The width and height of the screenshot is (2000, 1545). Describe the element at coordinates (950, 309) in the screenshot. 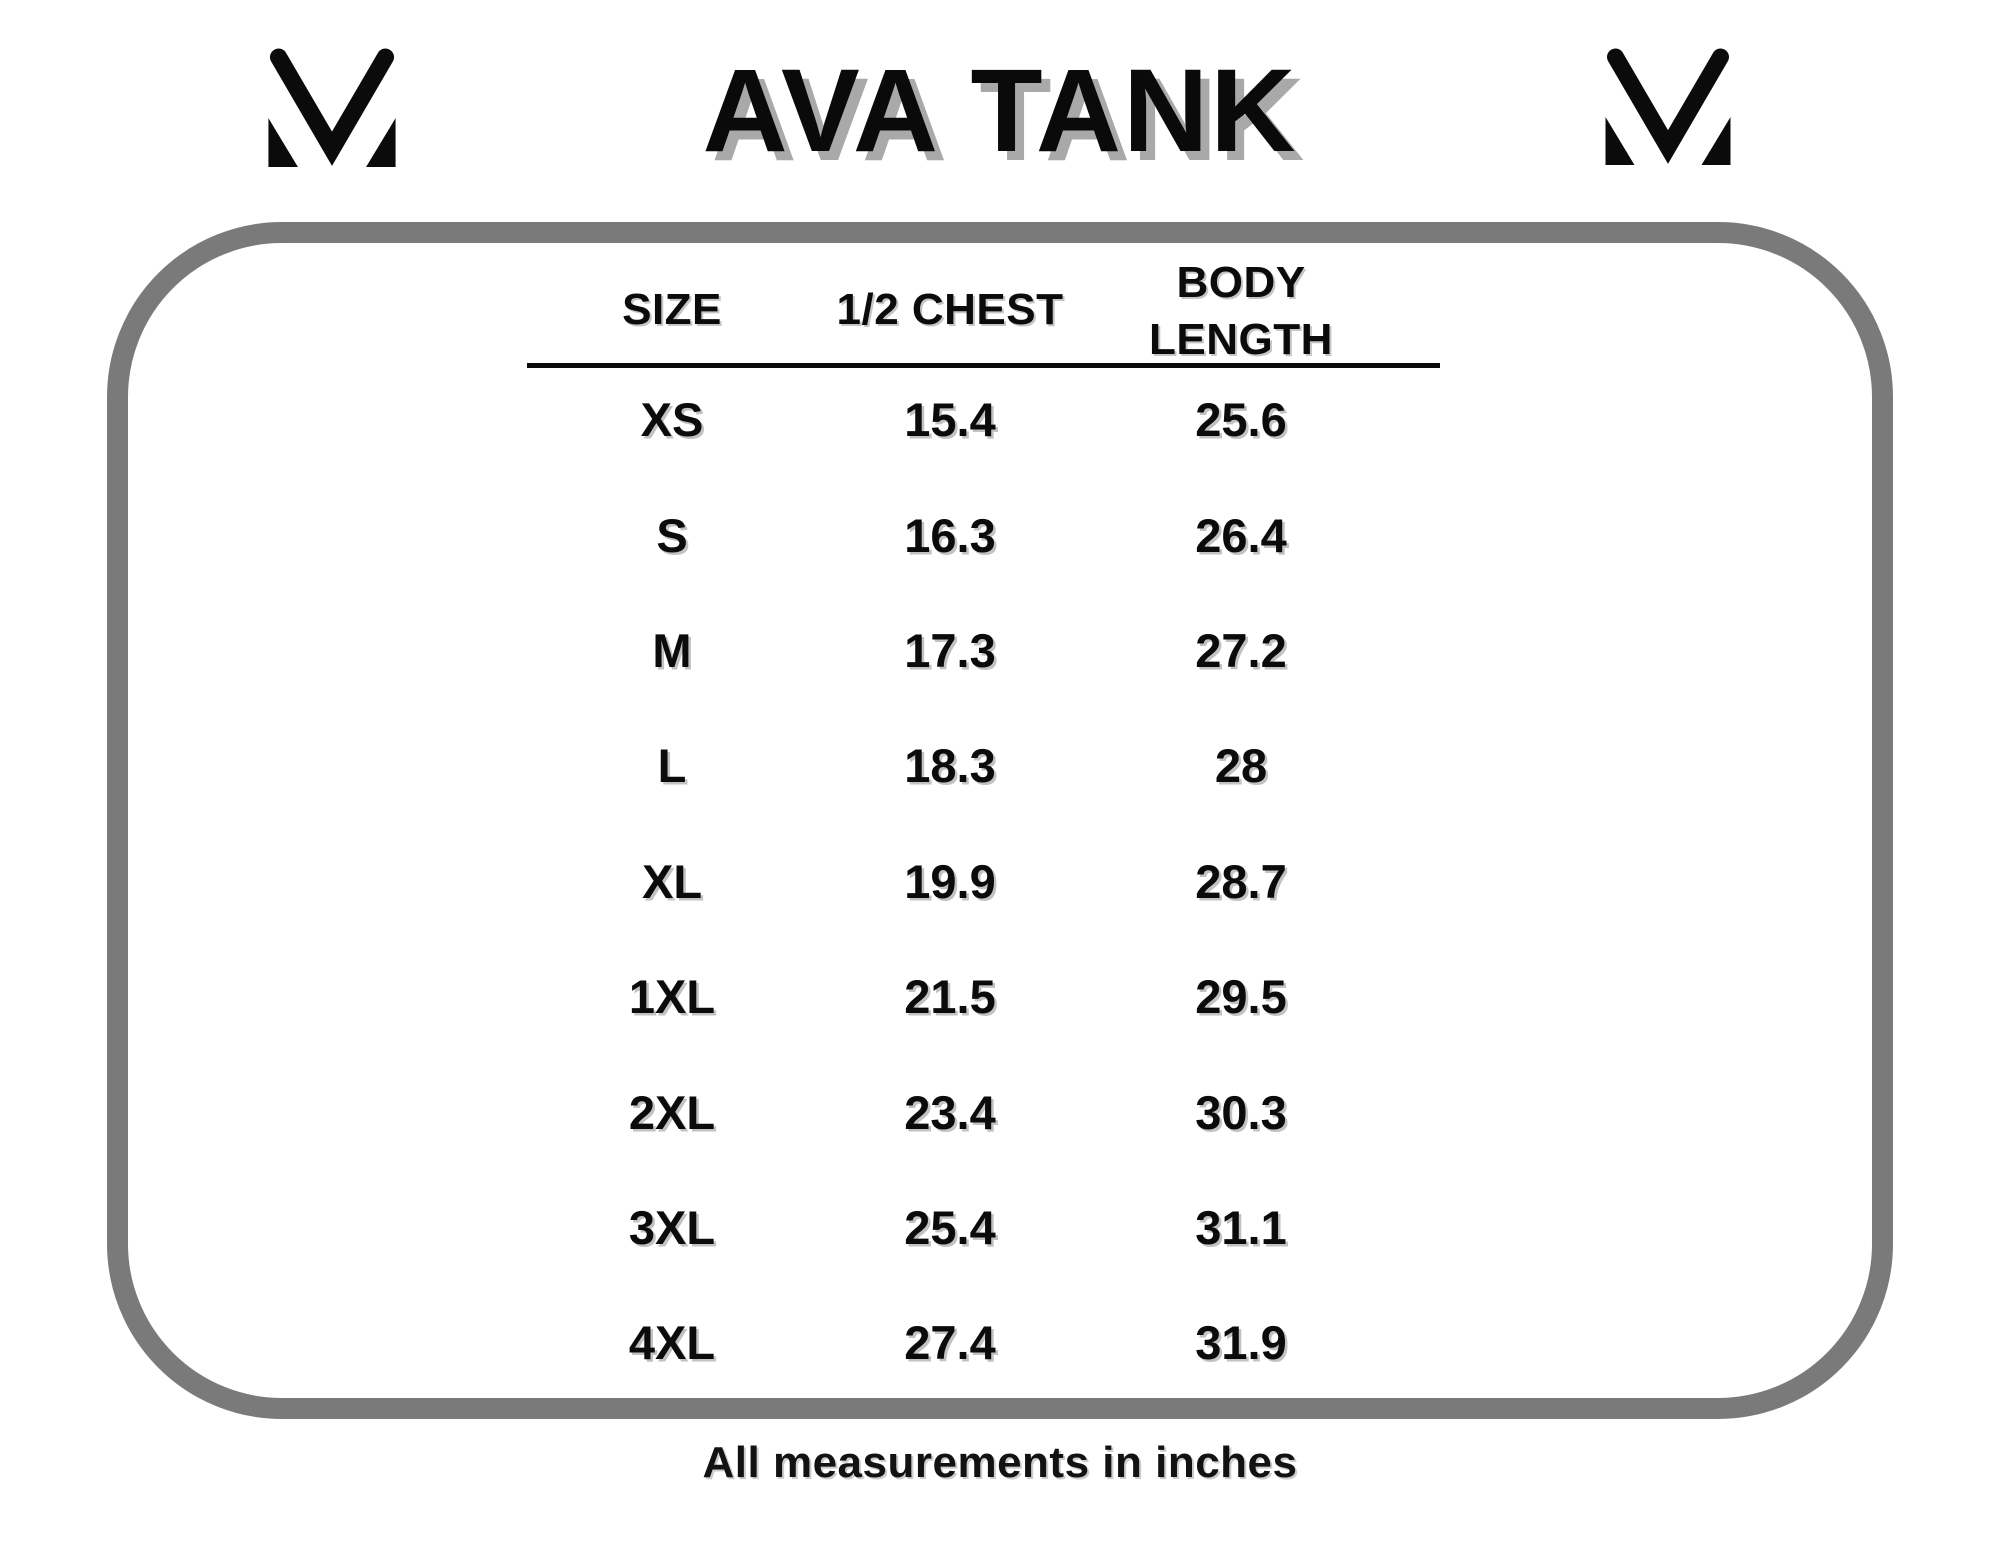

I see `column-header-half-chest: 1/2 CHEST` at that location.